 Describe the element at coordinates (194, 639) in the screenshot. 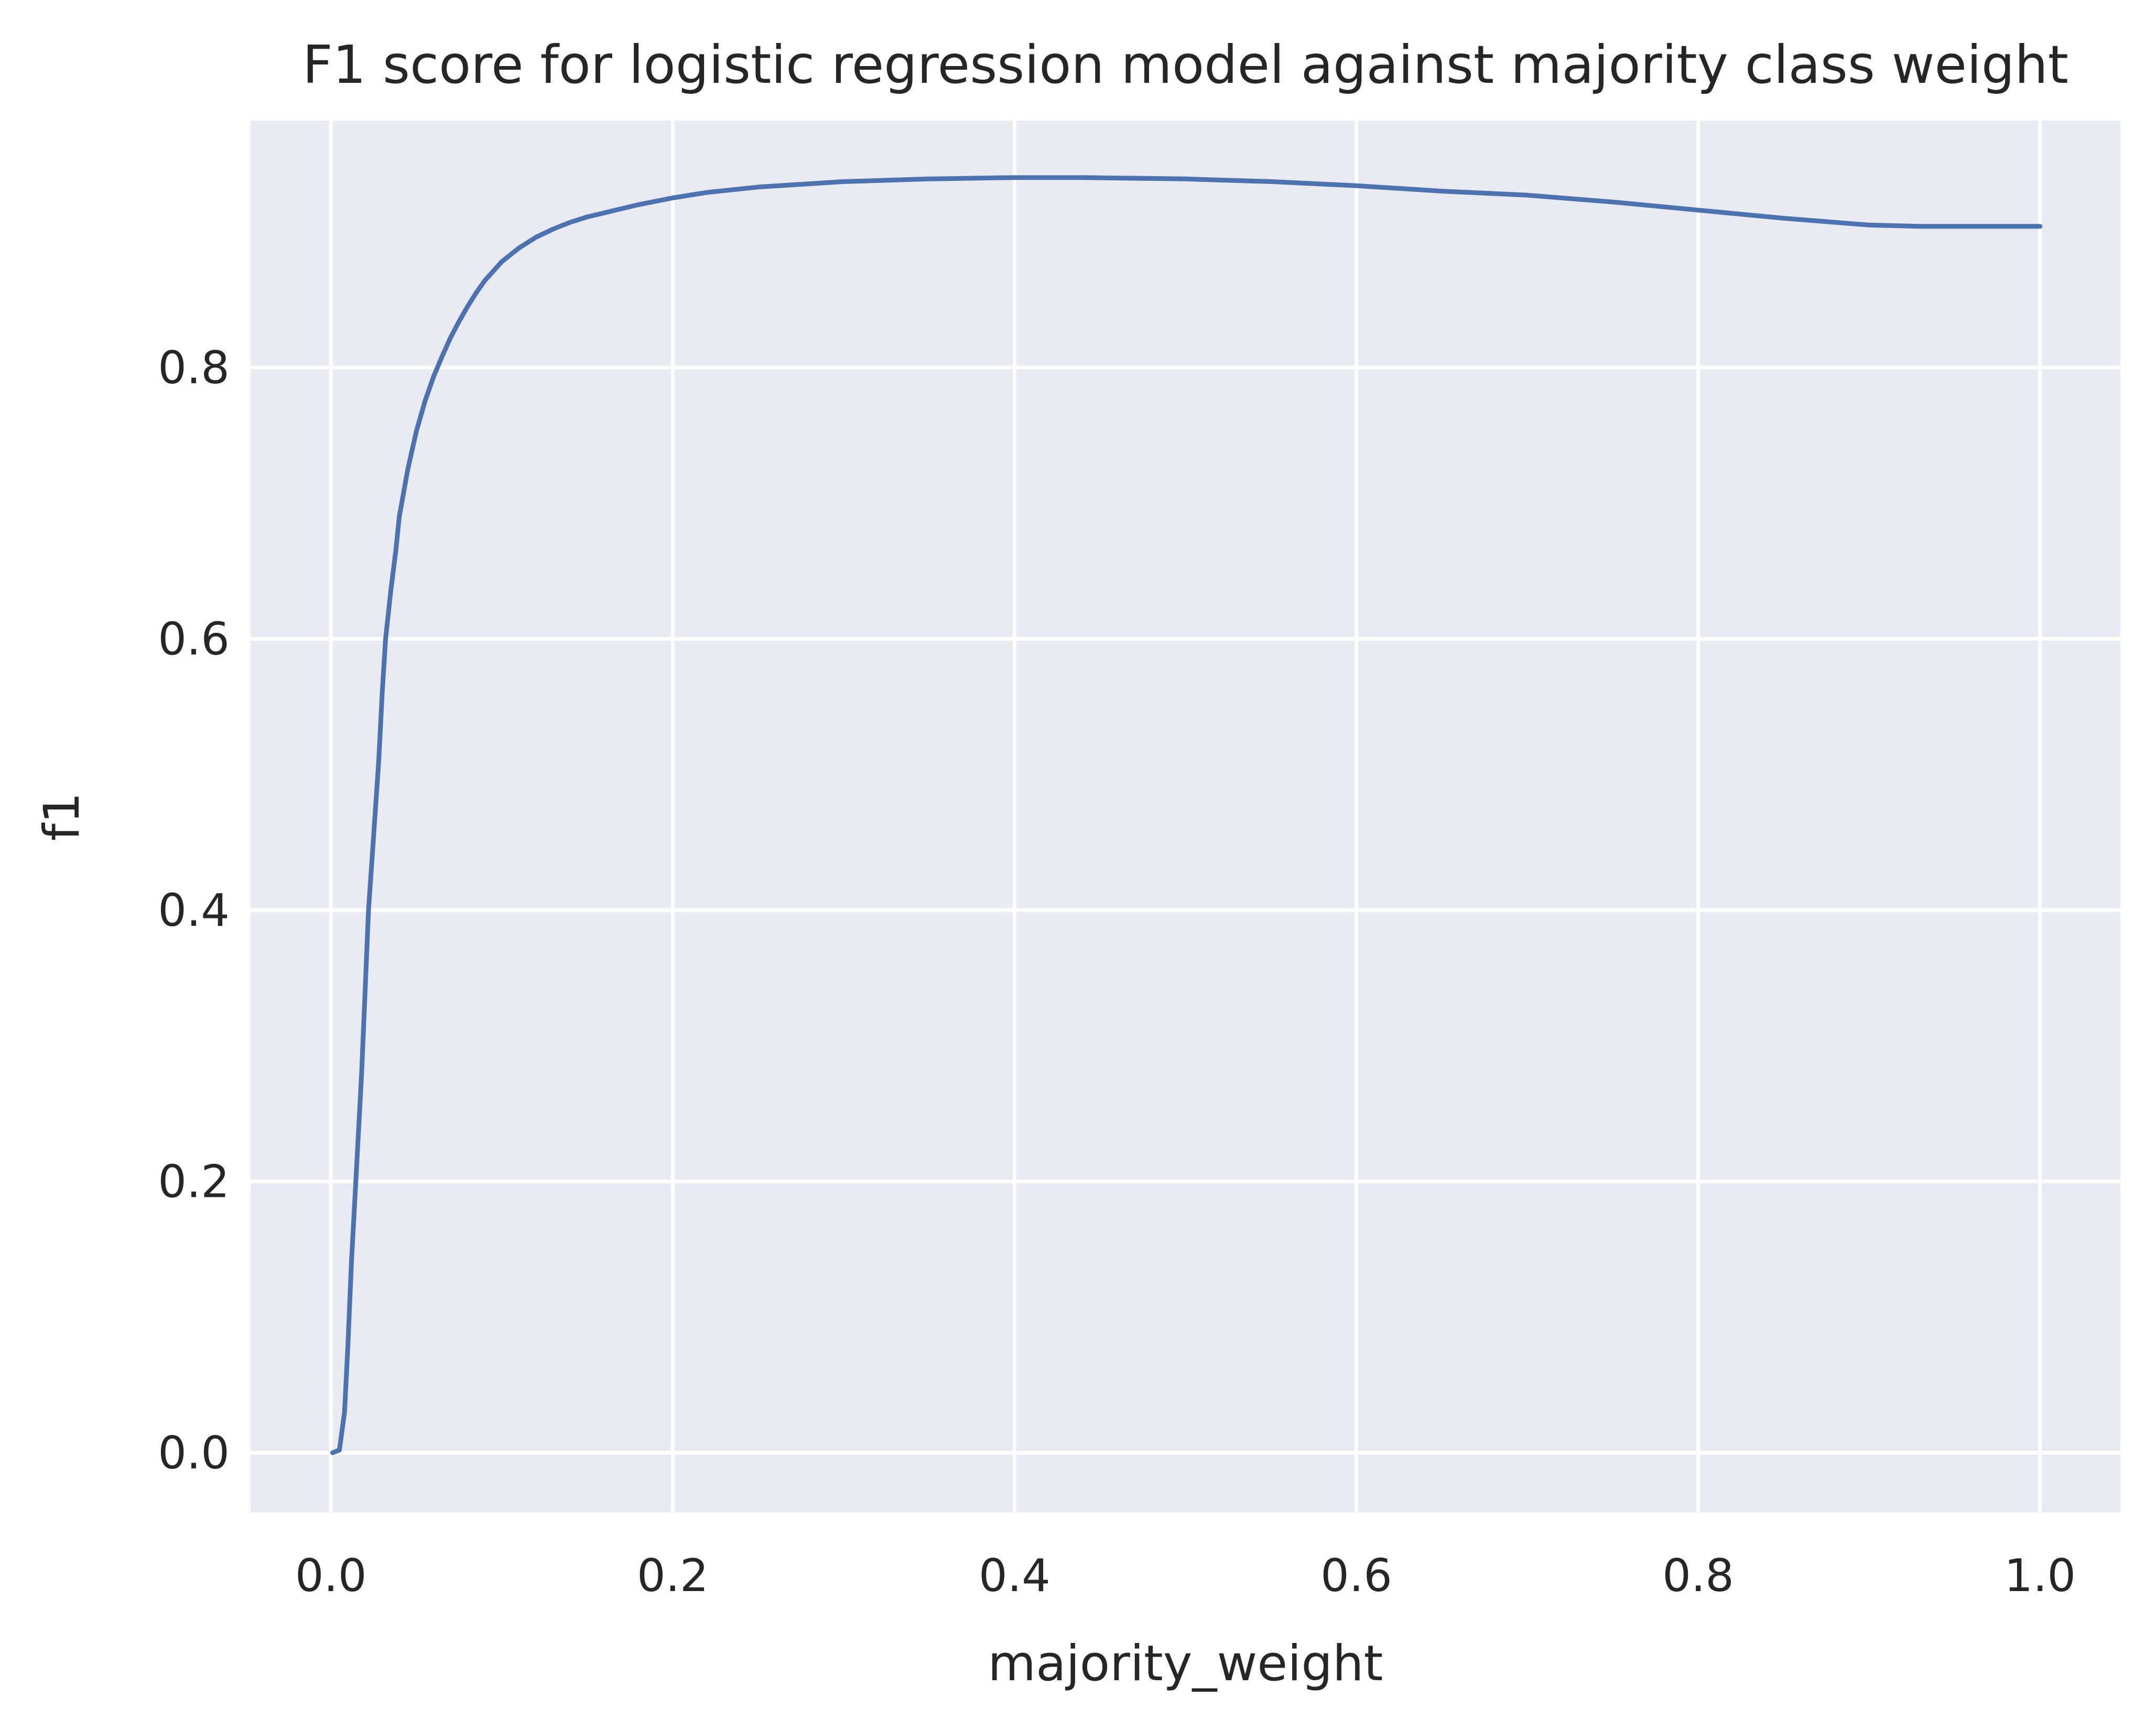

I see `y-tick-label: 0.6` at that location.